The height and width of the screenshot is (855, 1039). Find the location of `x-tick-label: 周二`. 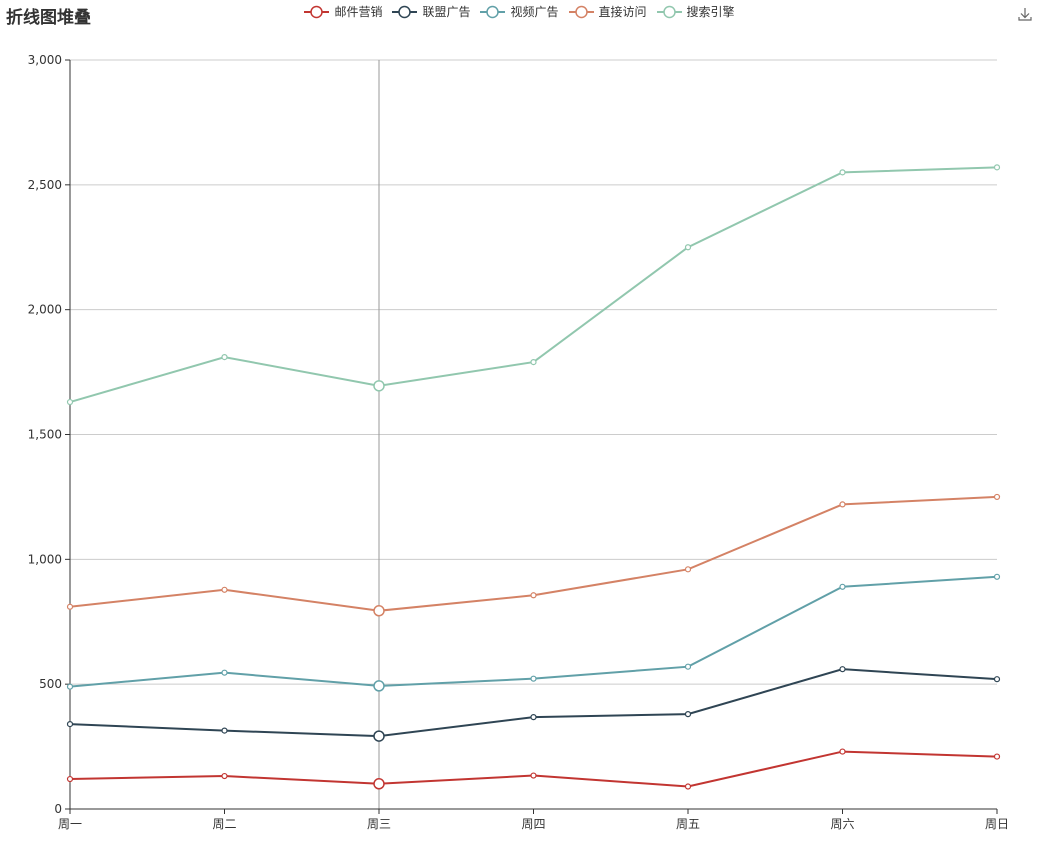

x-tick-label: 周二 is located at coordinates (224, 824).